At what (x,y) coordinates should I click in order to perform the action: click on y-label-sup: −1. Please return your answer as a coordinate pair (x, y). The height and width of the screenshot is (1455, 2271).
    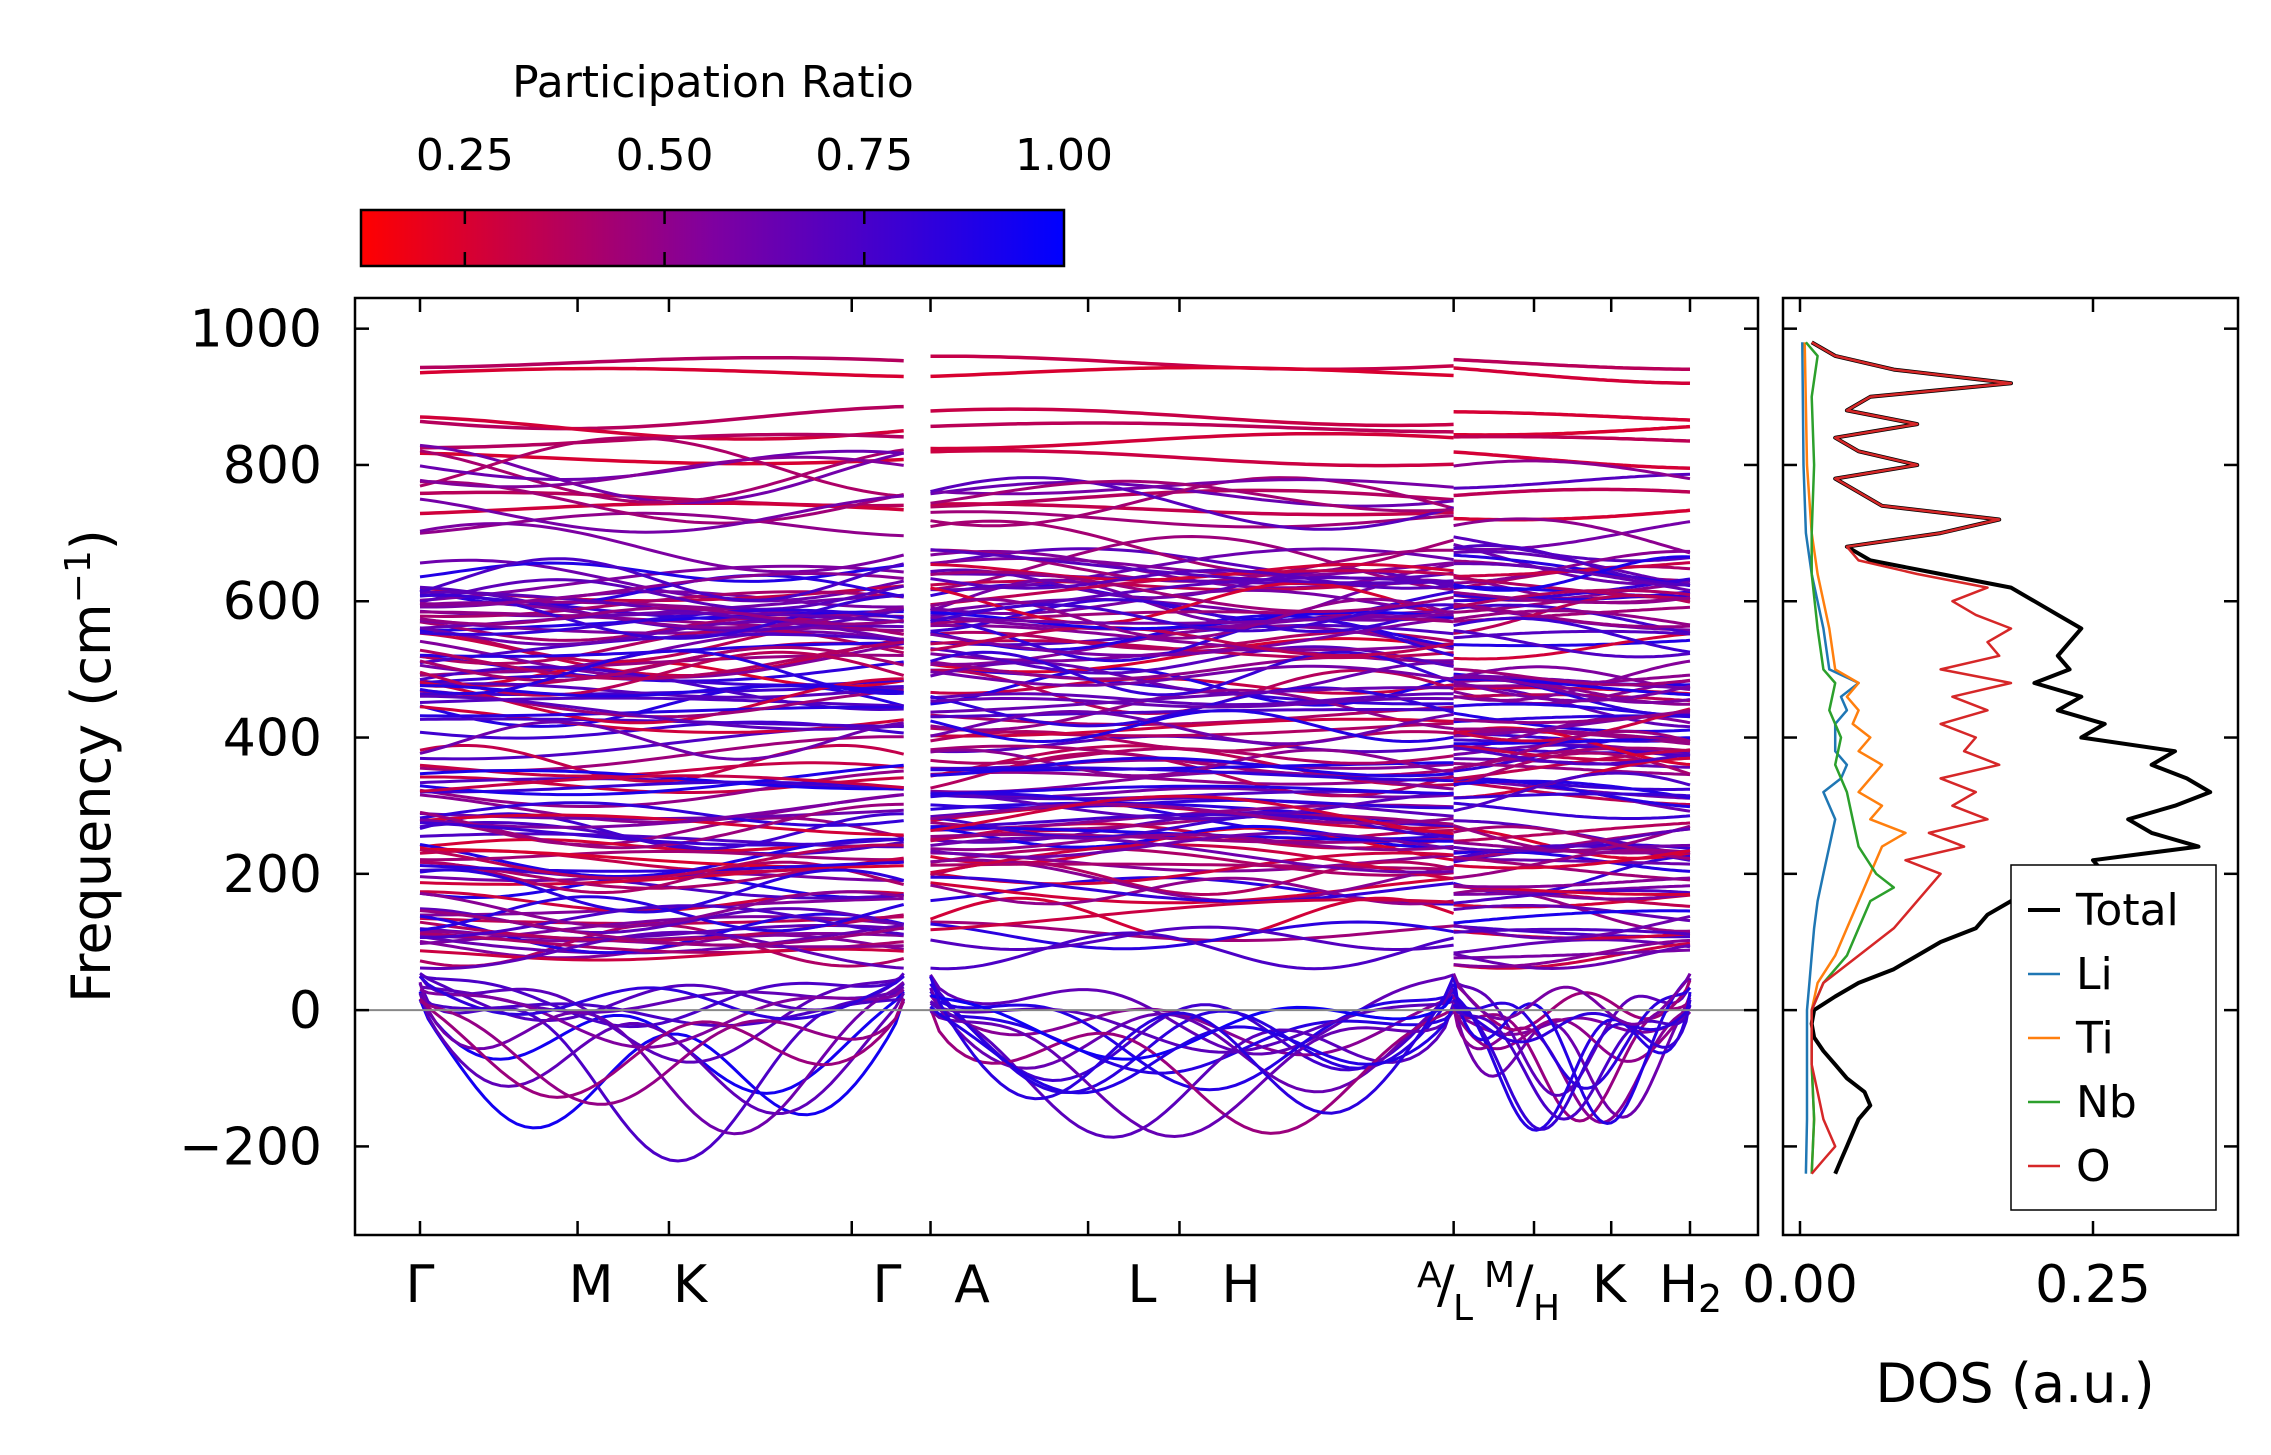
    Looking at the image, I should click on (78, 576).